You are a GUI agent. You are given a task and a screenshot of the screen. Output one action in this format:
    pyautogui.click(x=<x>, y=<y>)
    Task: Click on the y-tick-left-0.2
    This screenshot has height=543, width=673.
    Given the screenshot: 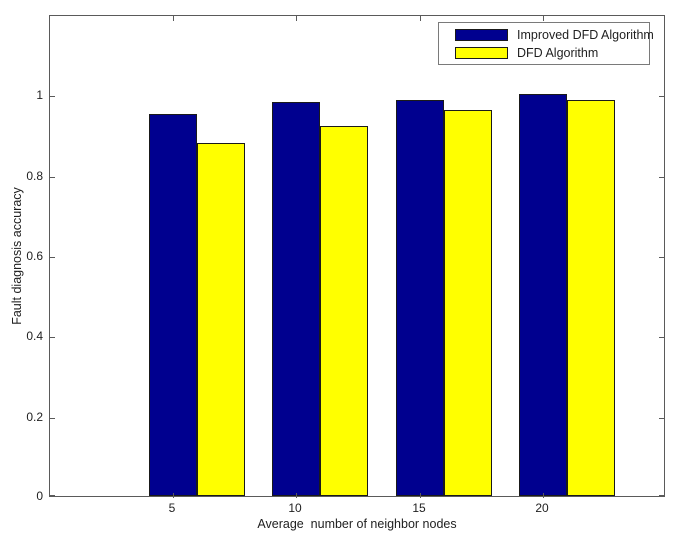 What is the action you would take?
    pyautogui.click(x=52, y=418)
    